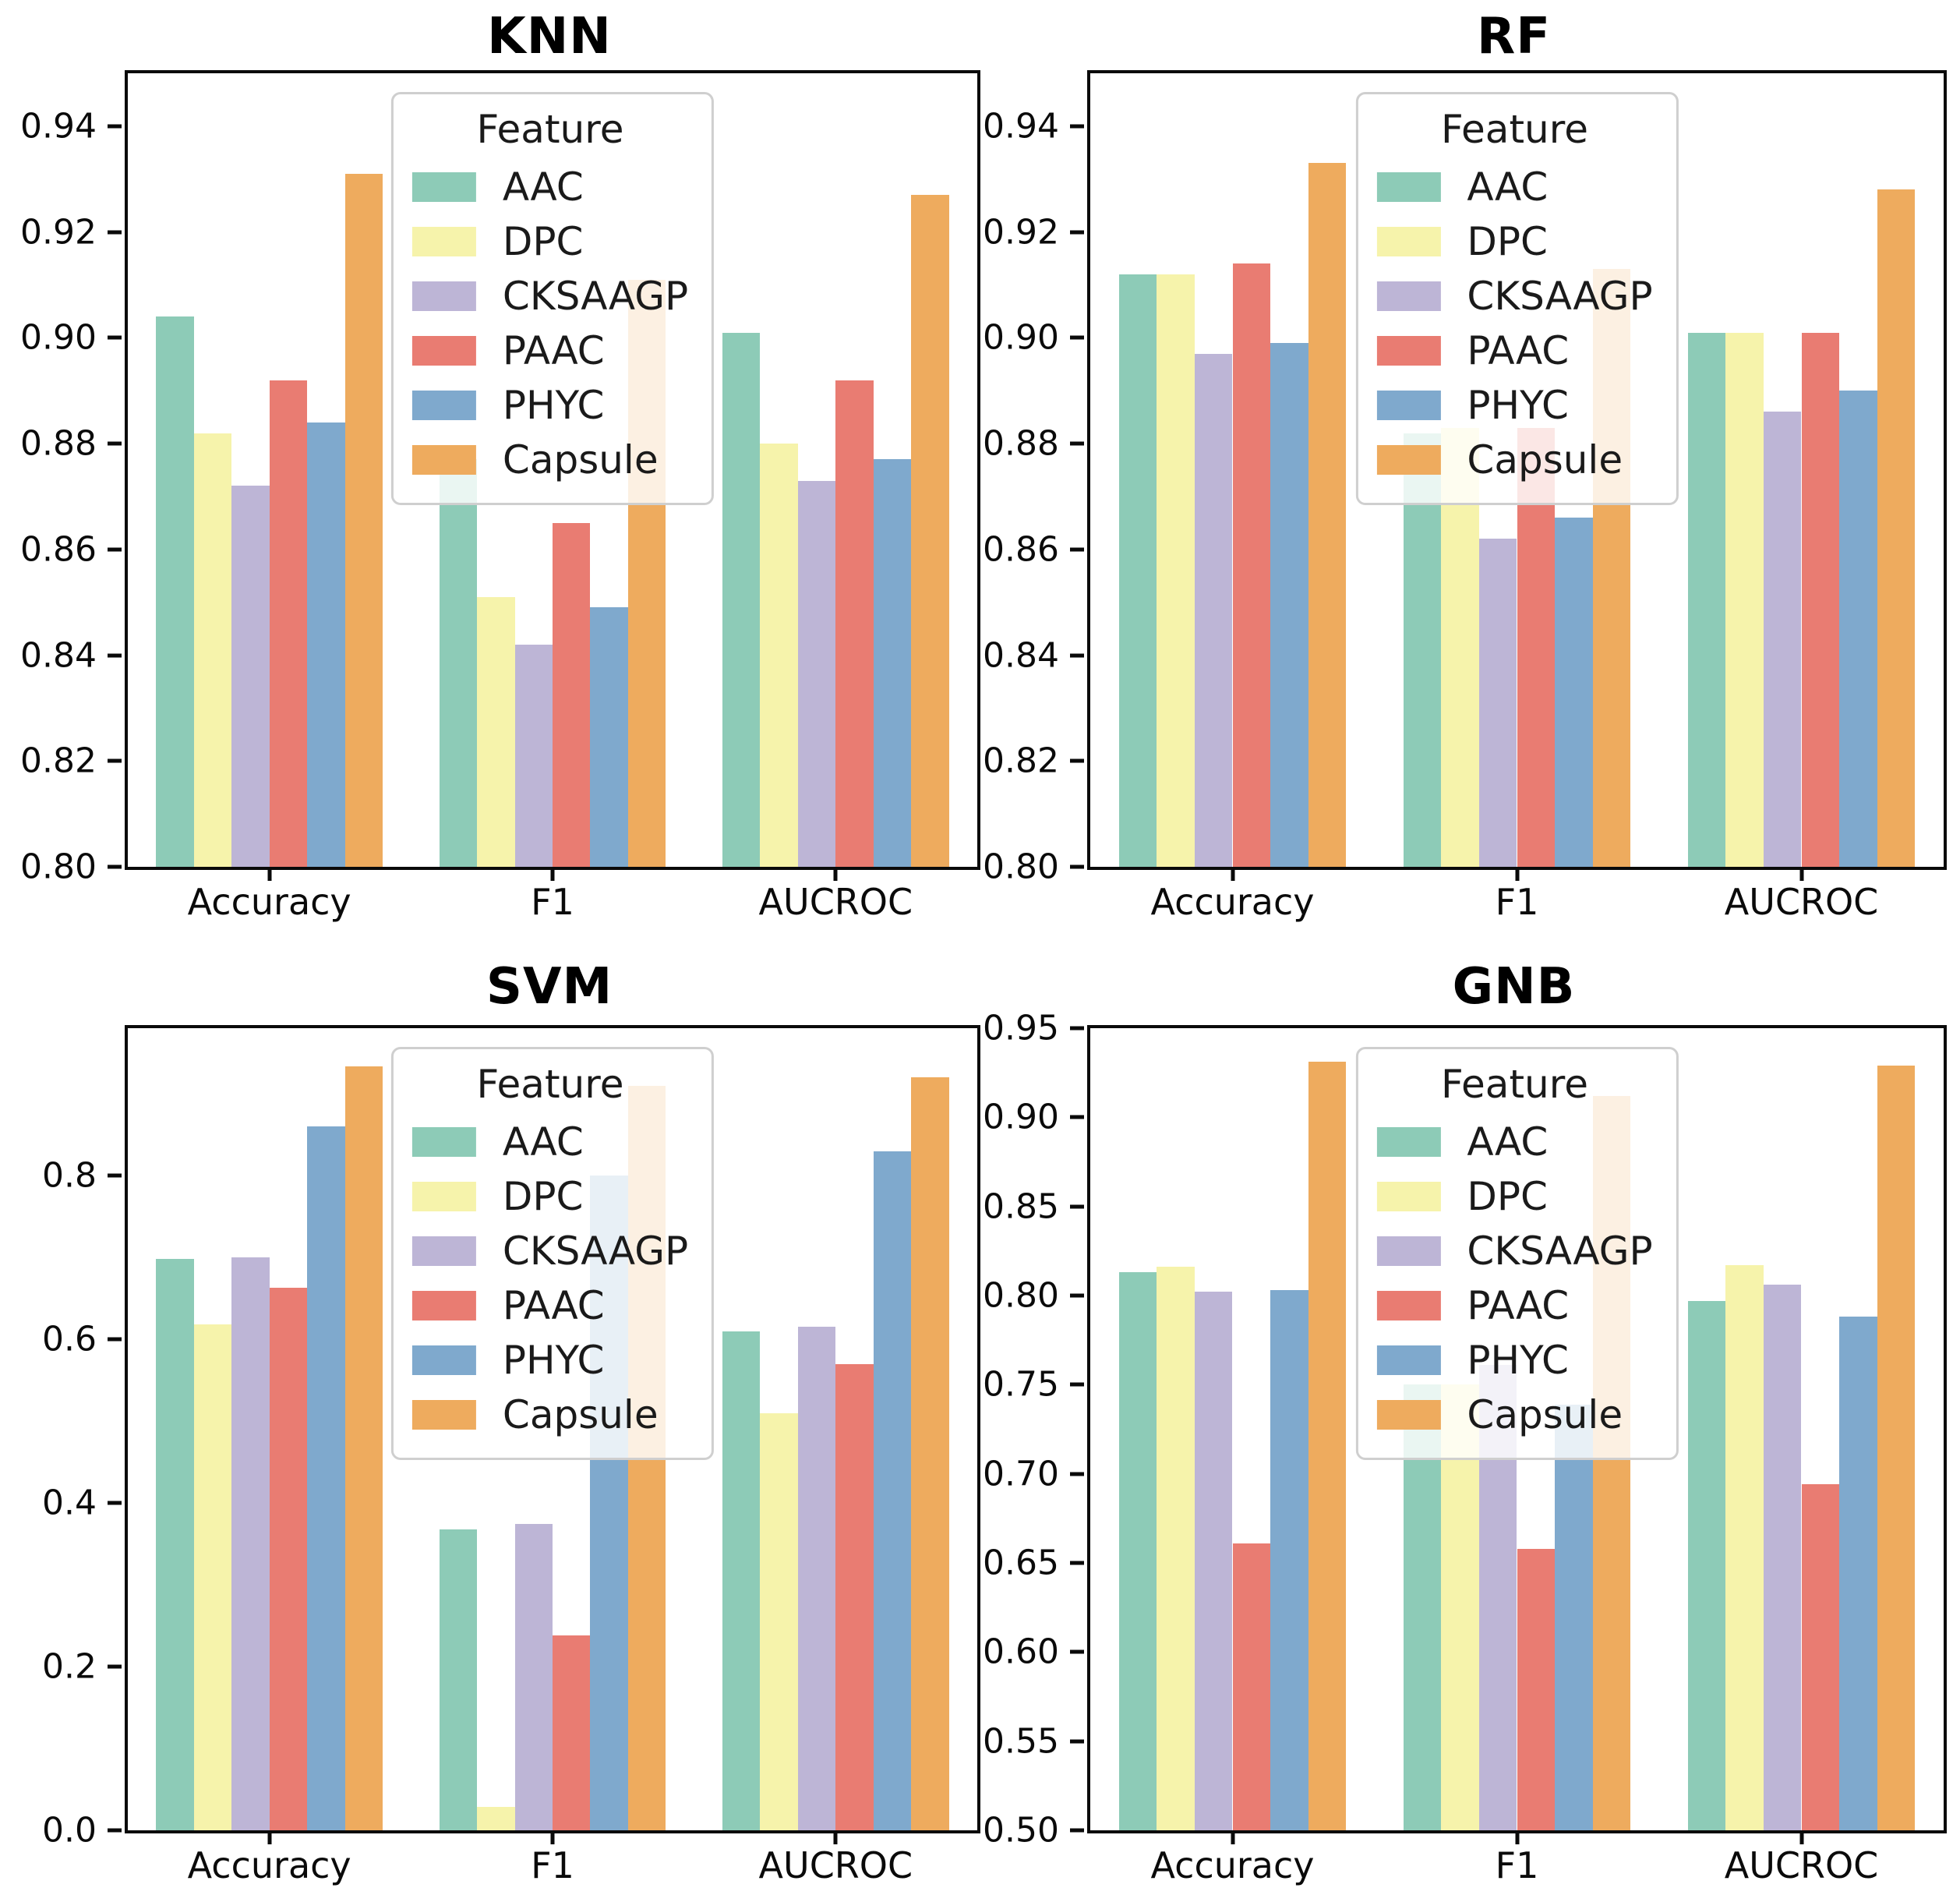 The width and height of the screenshot is (1960, 1895). What do you see at coordinates (1514, 987) in the screenshot?
I see `chart-title-gnb: GNB` at bounding box center [1514, 987].